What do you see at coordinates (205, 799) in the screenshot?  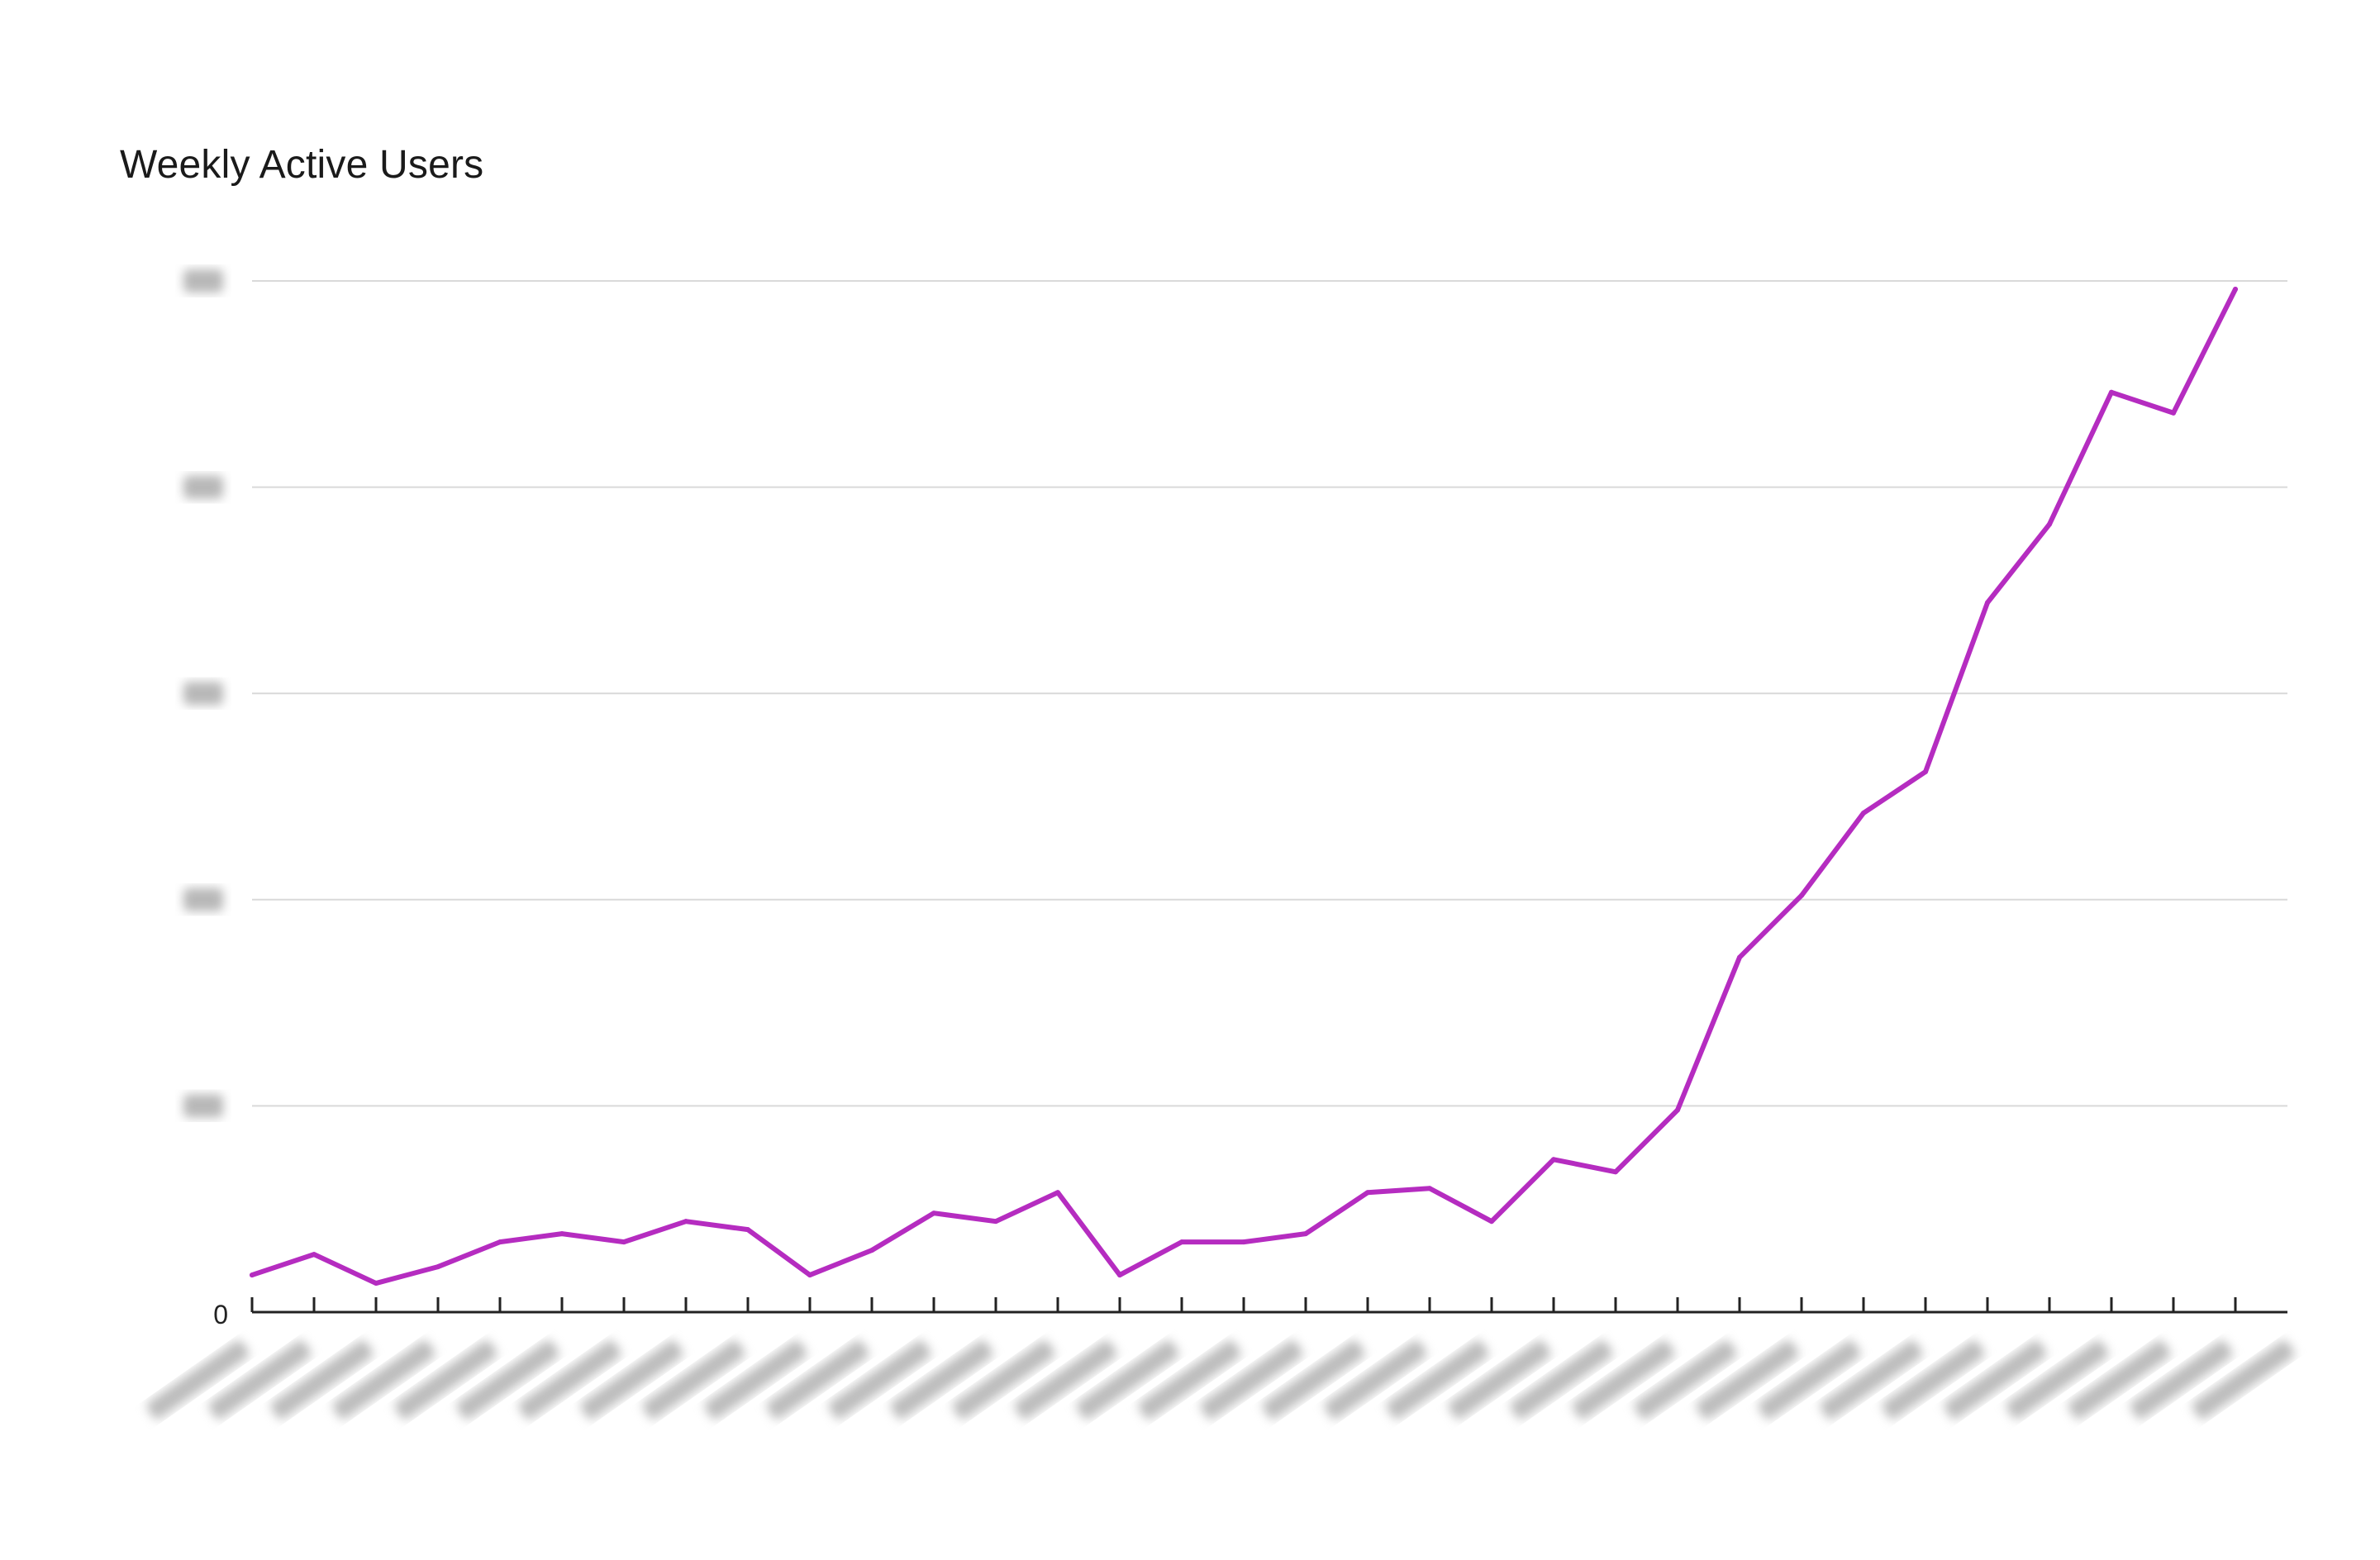 I see `y-axis-tick-labels: 0` at bounding box center [205, 799].